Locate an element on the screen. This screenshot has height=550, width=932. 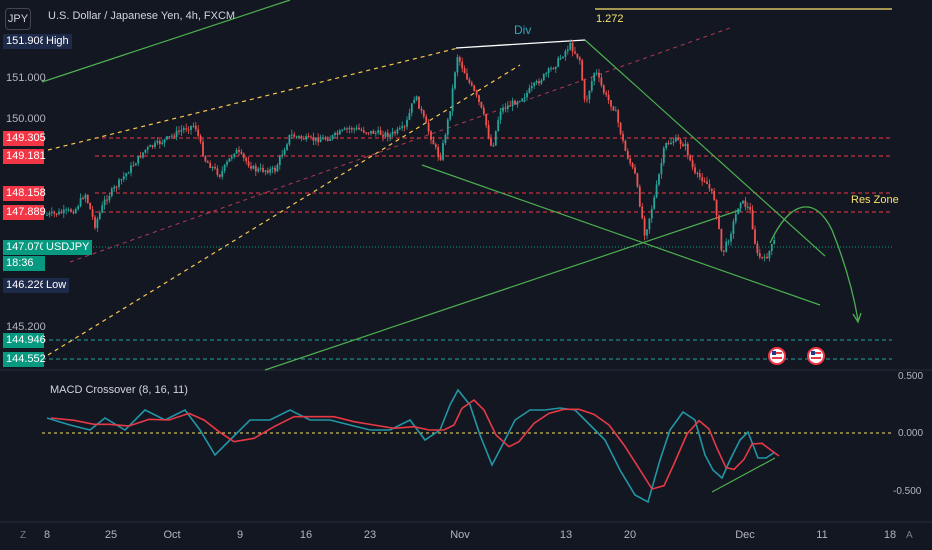
auto-scale-corner: A is located at coordinates (909, 535).